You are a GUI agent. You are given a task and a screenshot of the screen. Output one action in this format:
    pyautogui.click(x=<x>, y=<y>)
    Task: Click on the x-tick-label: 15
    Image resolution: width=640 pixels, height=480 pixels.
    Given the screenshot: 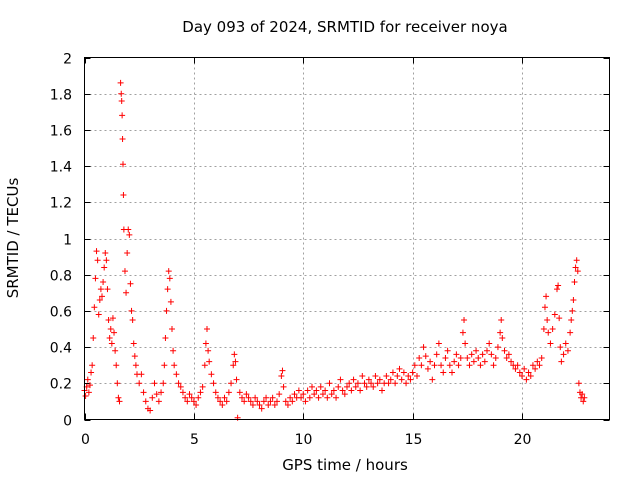 What is the action you would take?
    pyautogui.click(x=414, y=440)
    